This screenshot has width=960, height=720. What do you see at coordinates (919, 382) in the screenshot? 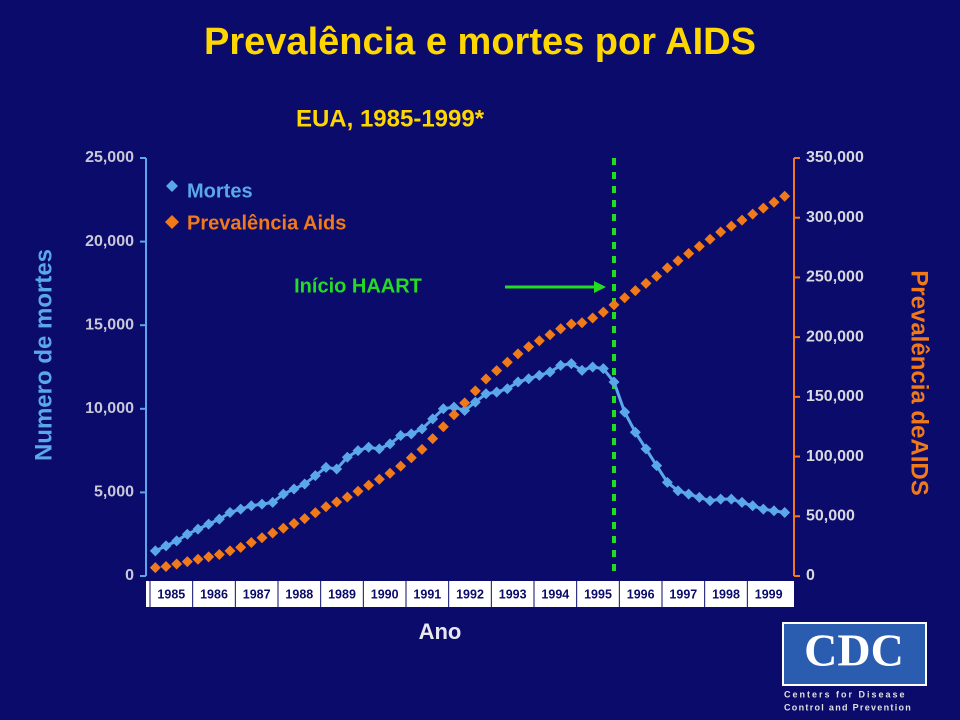
I see `y2-axis-label: Prevalência deAIDS` at bounding box center [919, 382].